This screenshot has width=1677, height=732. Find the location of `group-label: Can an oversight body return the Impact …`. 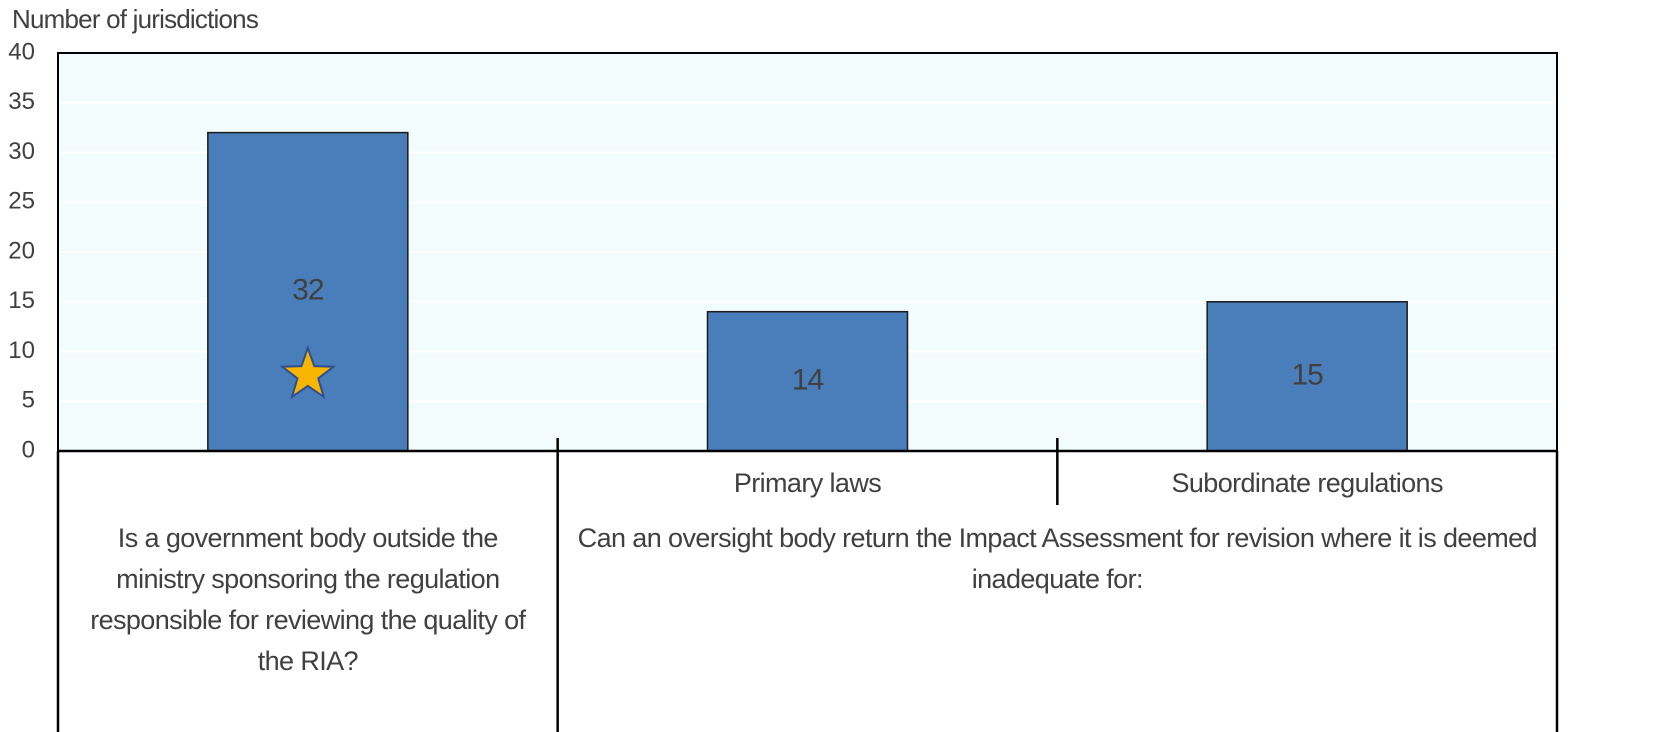

group-label: Can an oversight body return the Impact … is located at coordinates (1057, 558).